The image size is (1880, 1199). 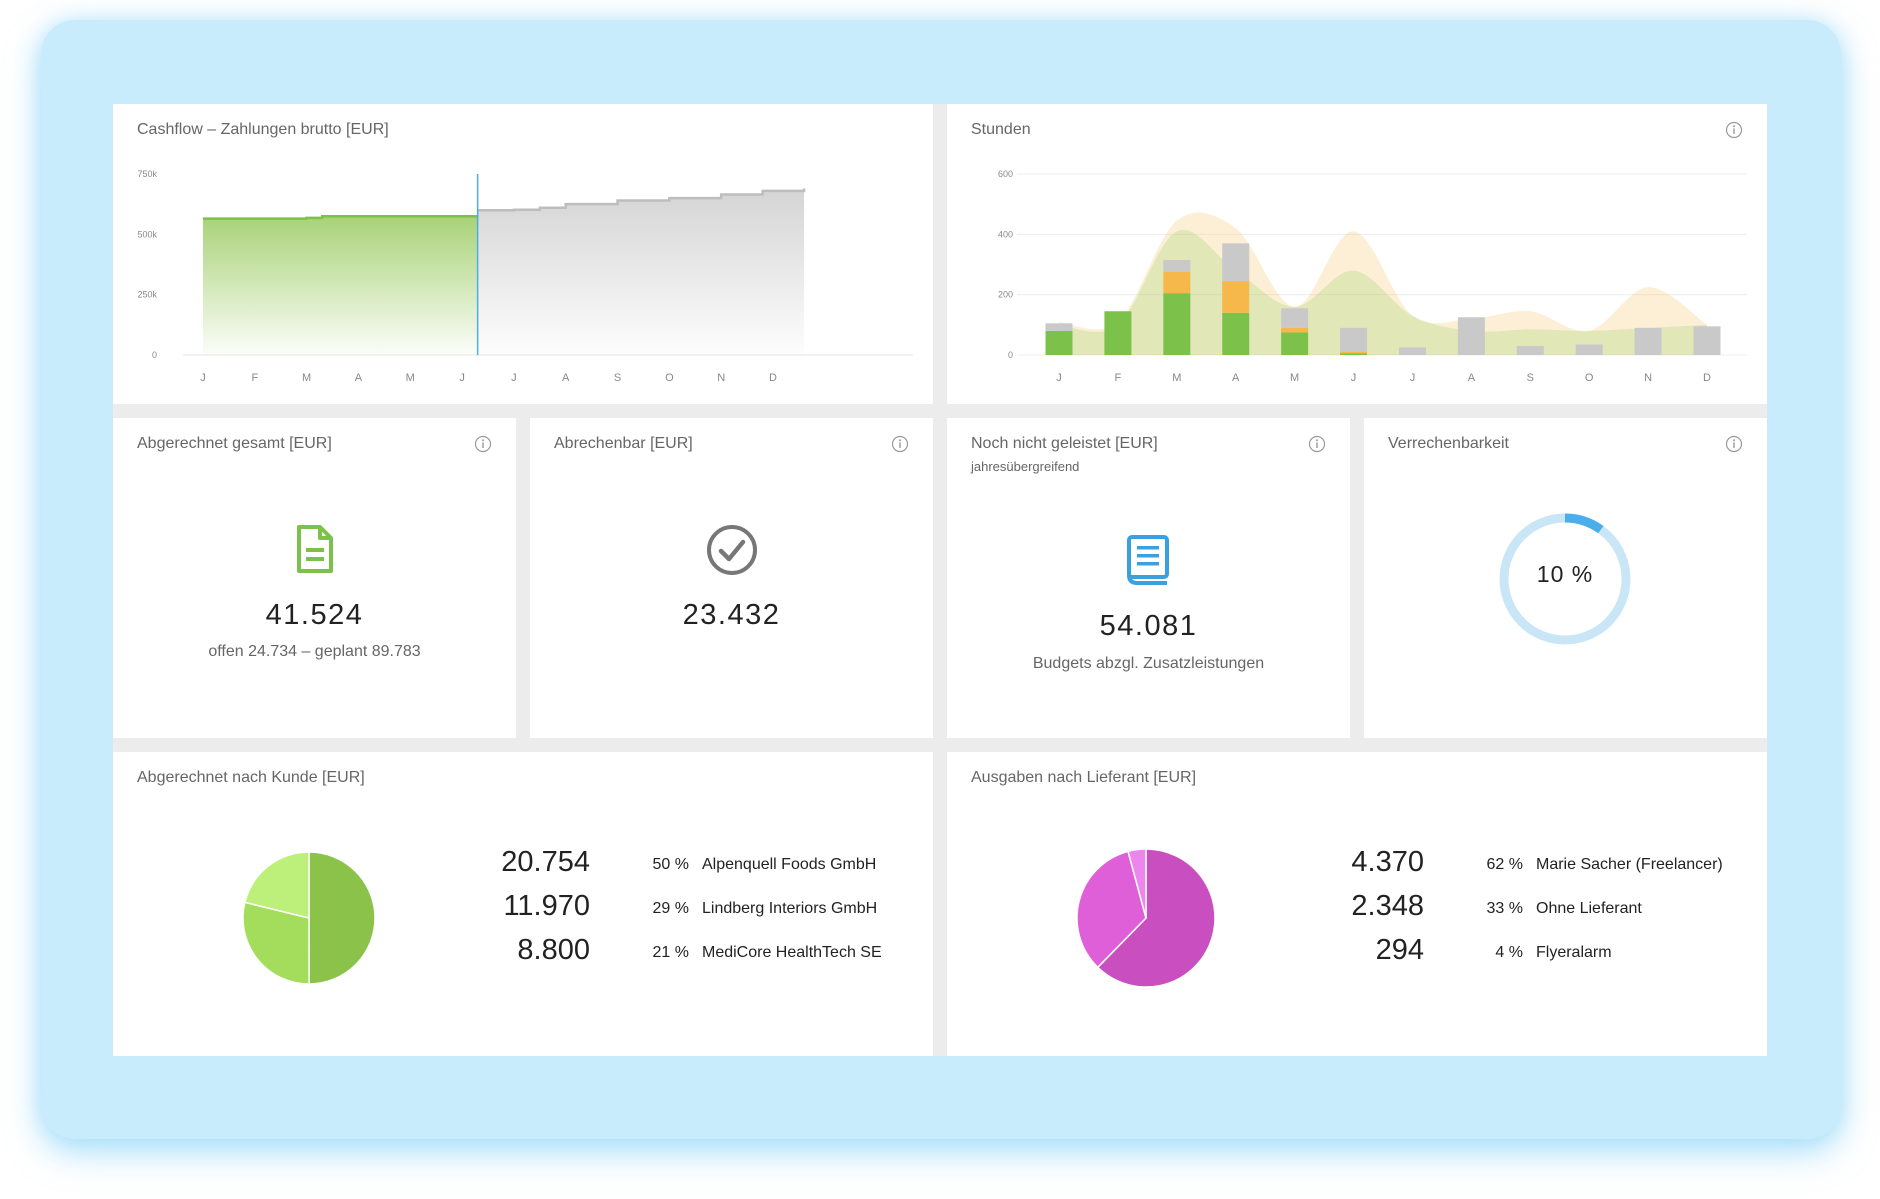 What do you see at coordinates (314, 651) in the screenshot?
I see `abgerechnet-sub: offen 24.734 – geplant 89.783` at bounding box center [314, 651].